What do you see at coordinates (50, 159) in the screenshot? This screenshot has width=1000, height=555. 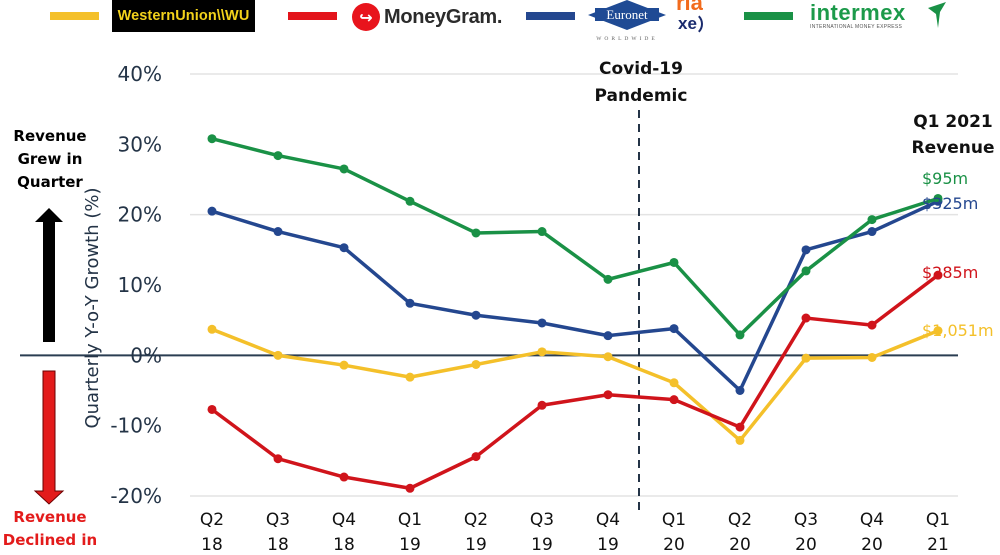 I see `revenue-grew-label: Revenue Grew in Quarter` at bounding box center [50, 159].